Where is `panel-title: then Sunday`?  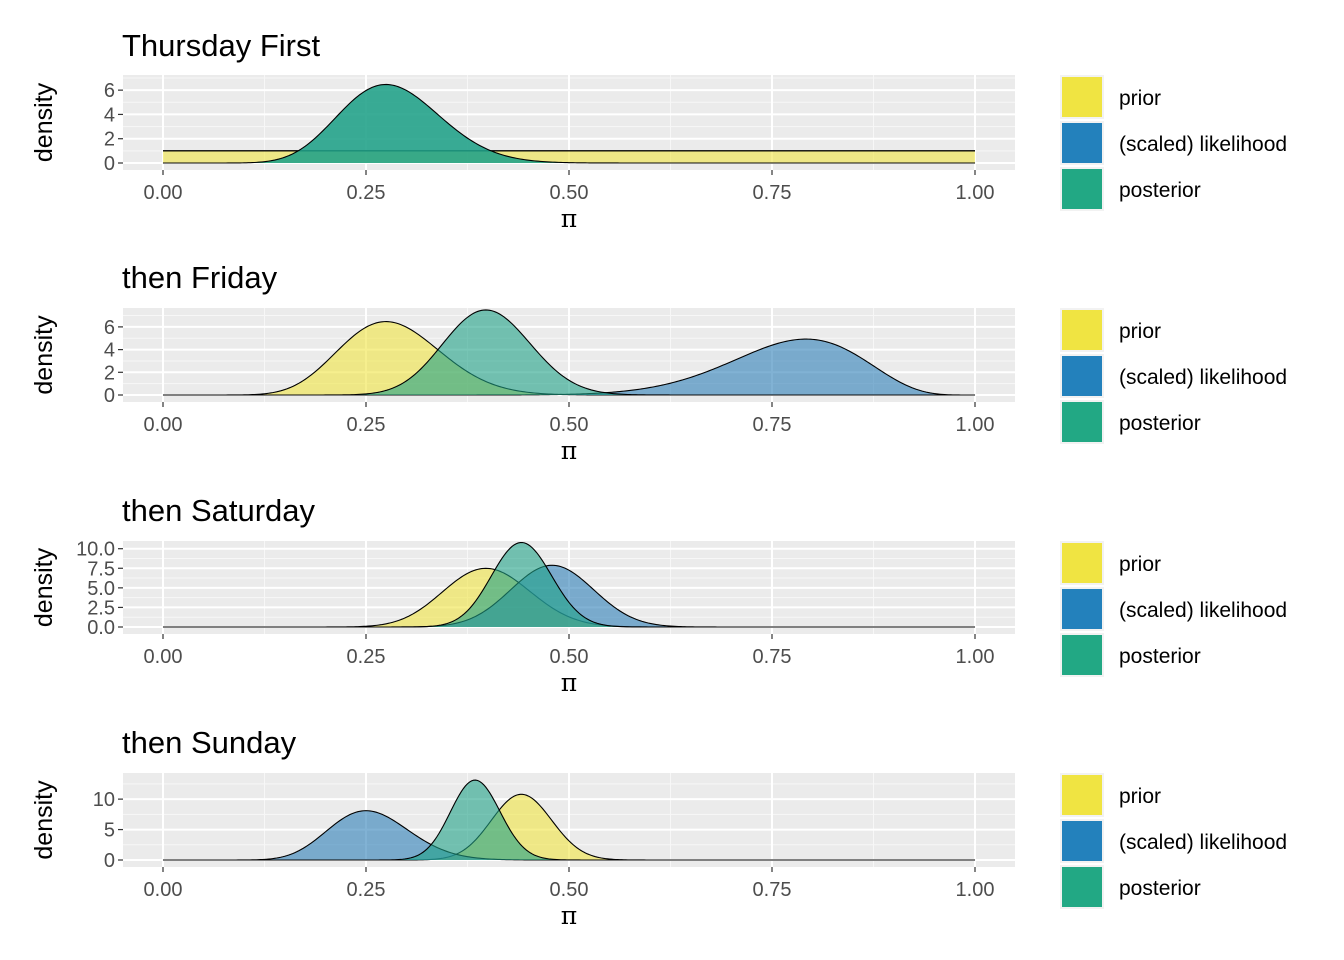 panel-title: then Sunday is located at coordinates (209, 742).